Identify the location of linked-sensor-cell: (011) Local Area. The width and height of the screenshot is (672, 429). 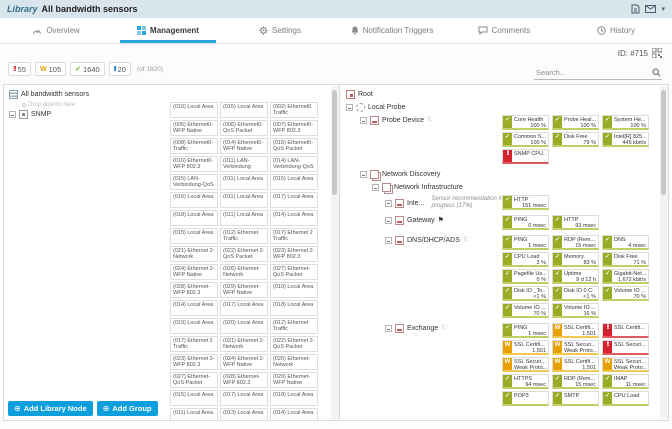
(194, 414).